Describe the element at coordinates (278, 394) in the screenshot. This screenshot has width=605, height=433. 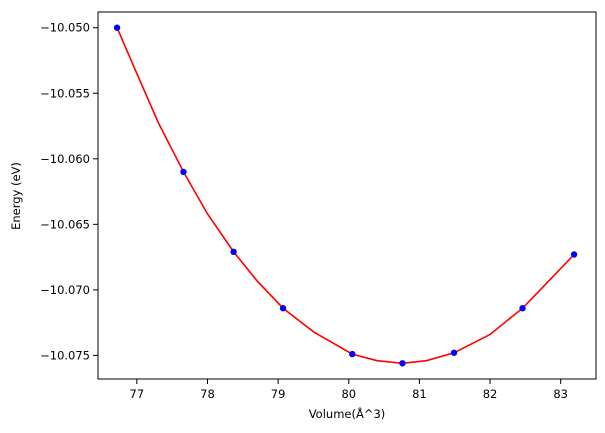
I see `x-tick-label: 79` at that location.